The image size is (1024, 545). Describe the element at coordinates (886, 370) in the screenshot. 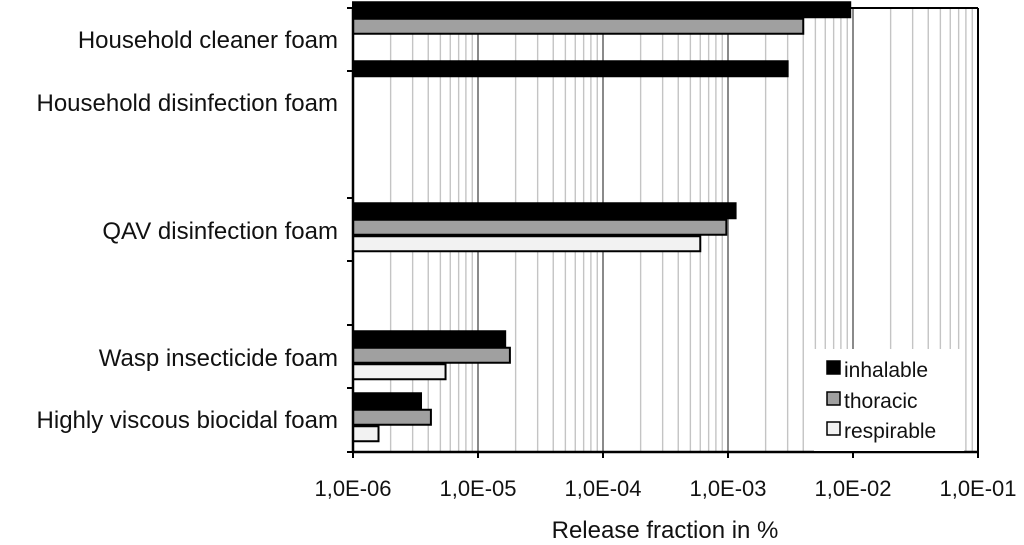

I see `legend-label-inhalable: inhalable` at that location.